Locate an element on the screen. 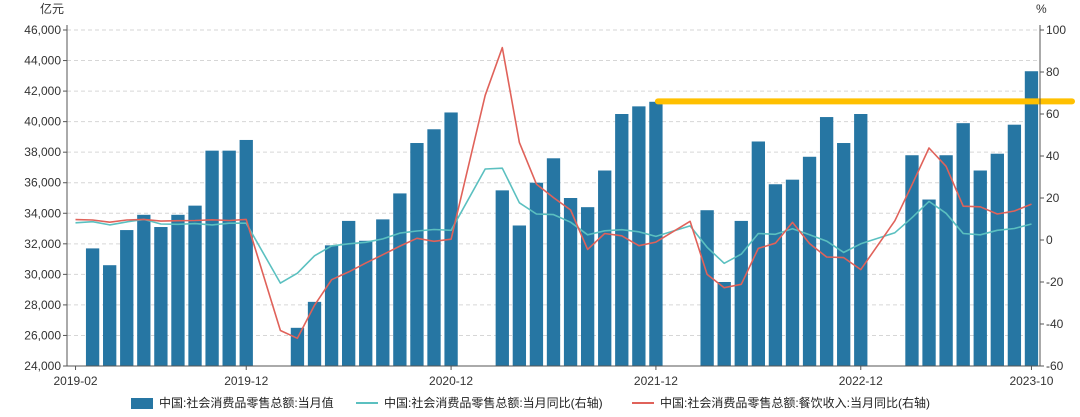 This screenshot has width=1080, height=417. left-tick-label: 32,000 is located at coordinates (42, 244).